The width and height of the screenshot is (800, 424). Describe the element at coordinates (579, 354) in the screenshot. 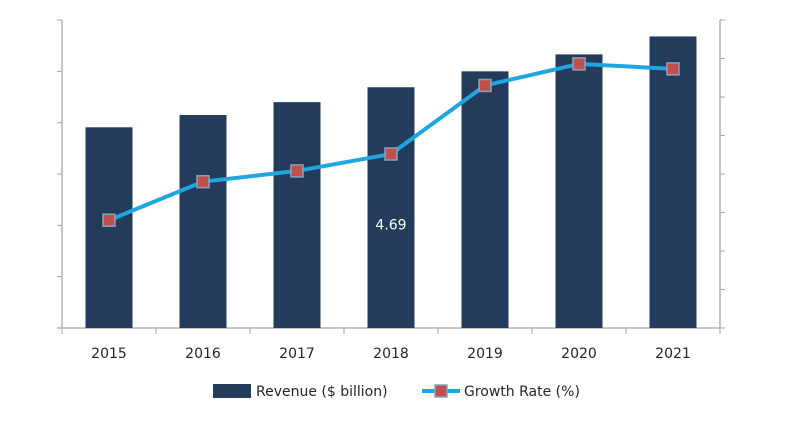

I see `x-tick-label: 2020` at that location.